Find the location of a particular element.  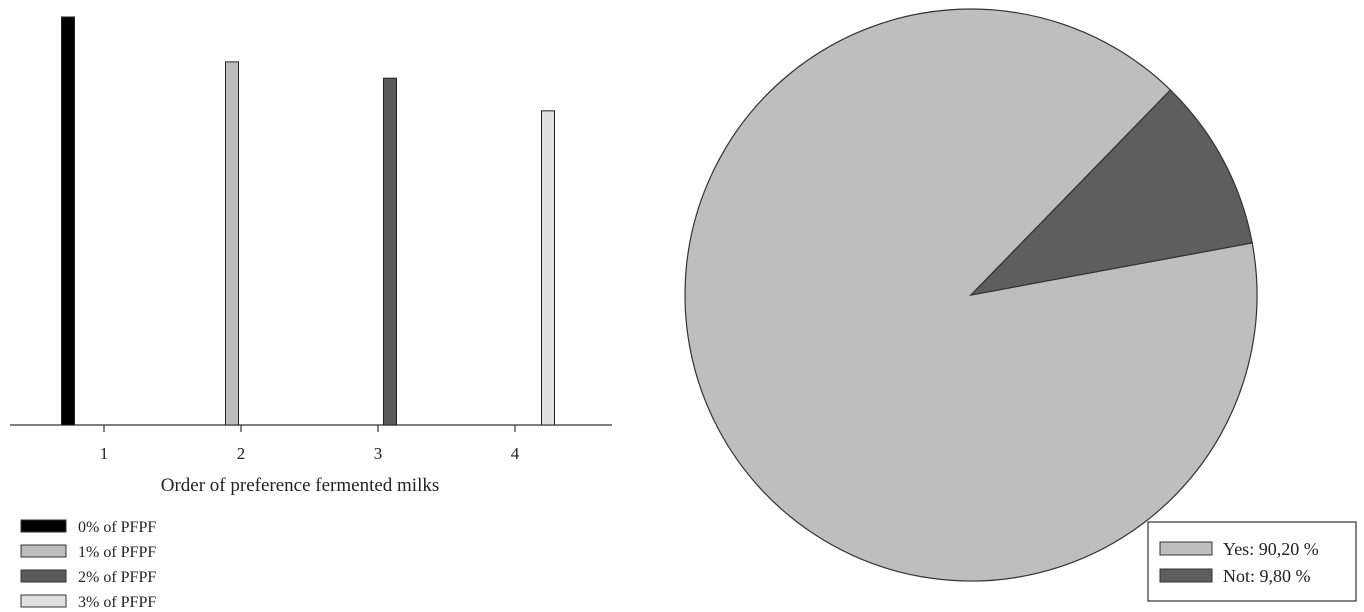

x-tick-label: 4 is located at coordinates (515, 453).